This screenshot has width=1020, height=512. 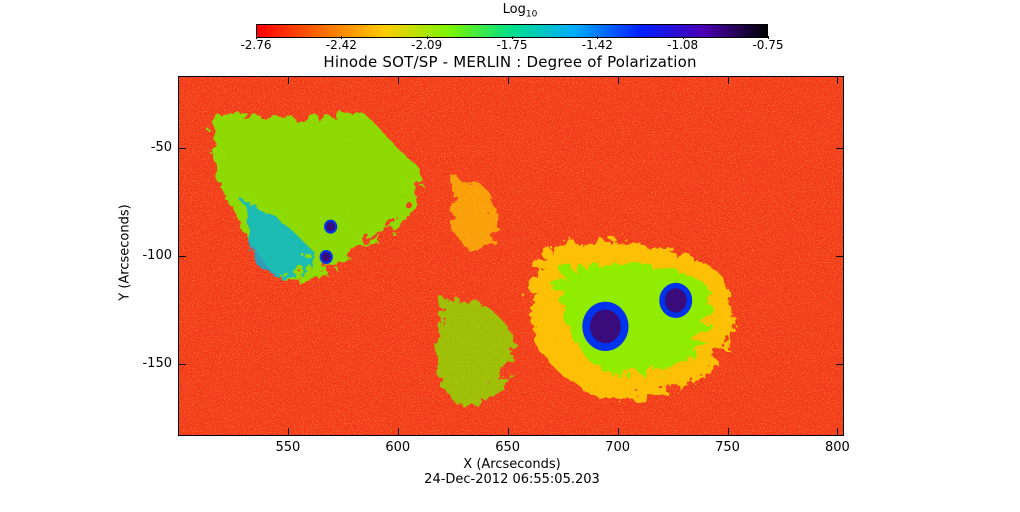 What do you see at coordinates (427, 45) in the screenshot?
I see `colorbar-tick-label: -2.09` at bounding box center [427, 45].